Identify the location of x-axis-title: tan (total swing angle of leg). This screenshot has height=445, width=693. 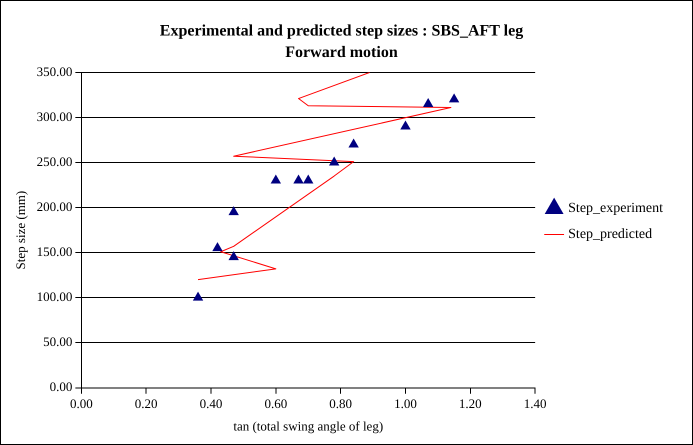
(308, 426).